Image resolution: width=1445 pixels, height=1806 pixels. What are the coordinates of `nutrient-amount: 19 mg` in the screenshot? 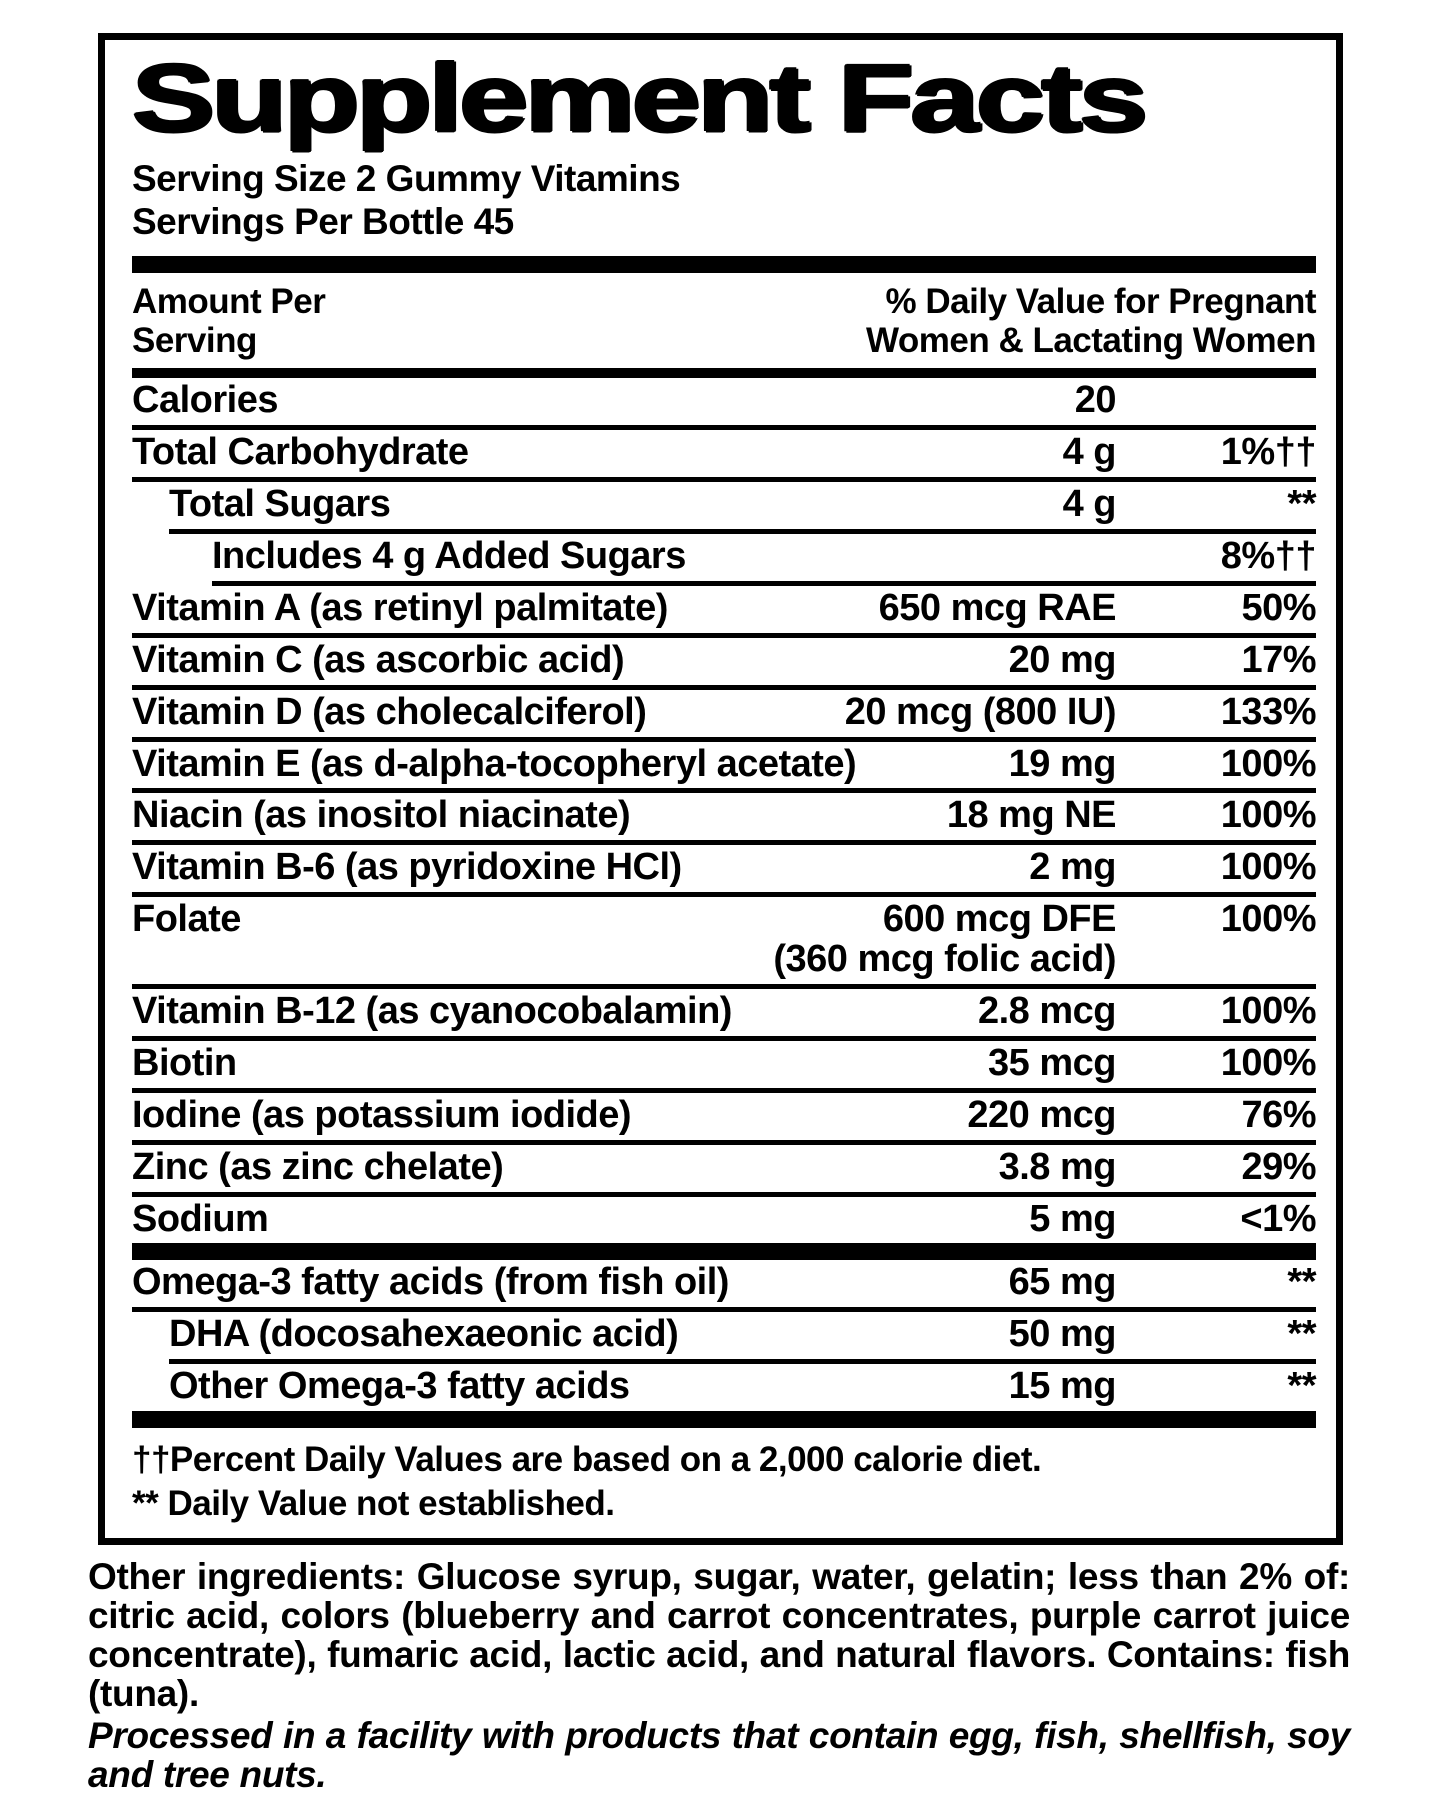 It's located at (1062, 763).